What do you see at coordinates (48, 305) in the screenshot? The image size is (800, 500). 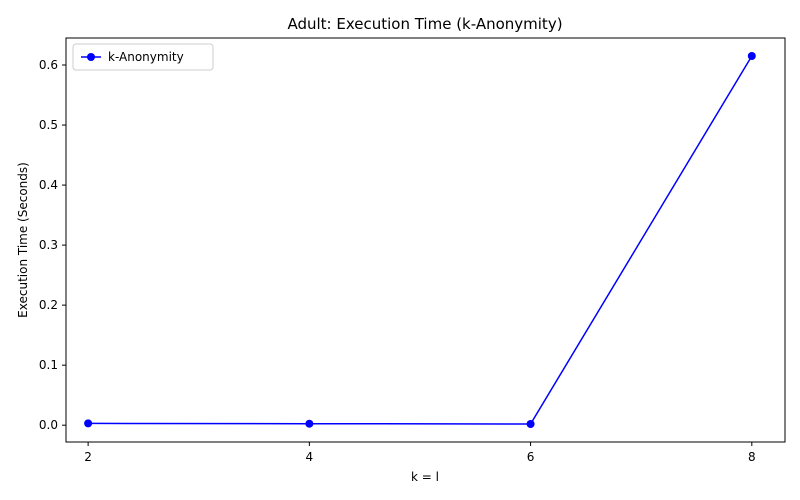 I see `y-tick-label: 0.2` at bounding box center [48, 305].